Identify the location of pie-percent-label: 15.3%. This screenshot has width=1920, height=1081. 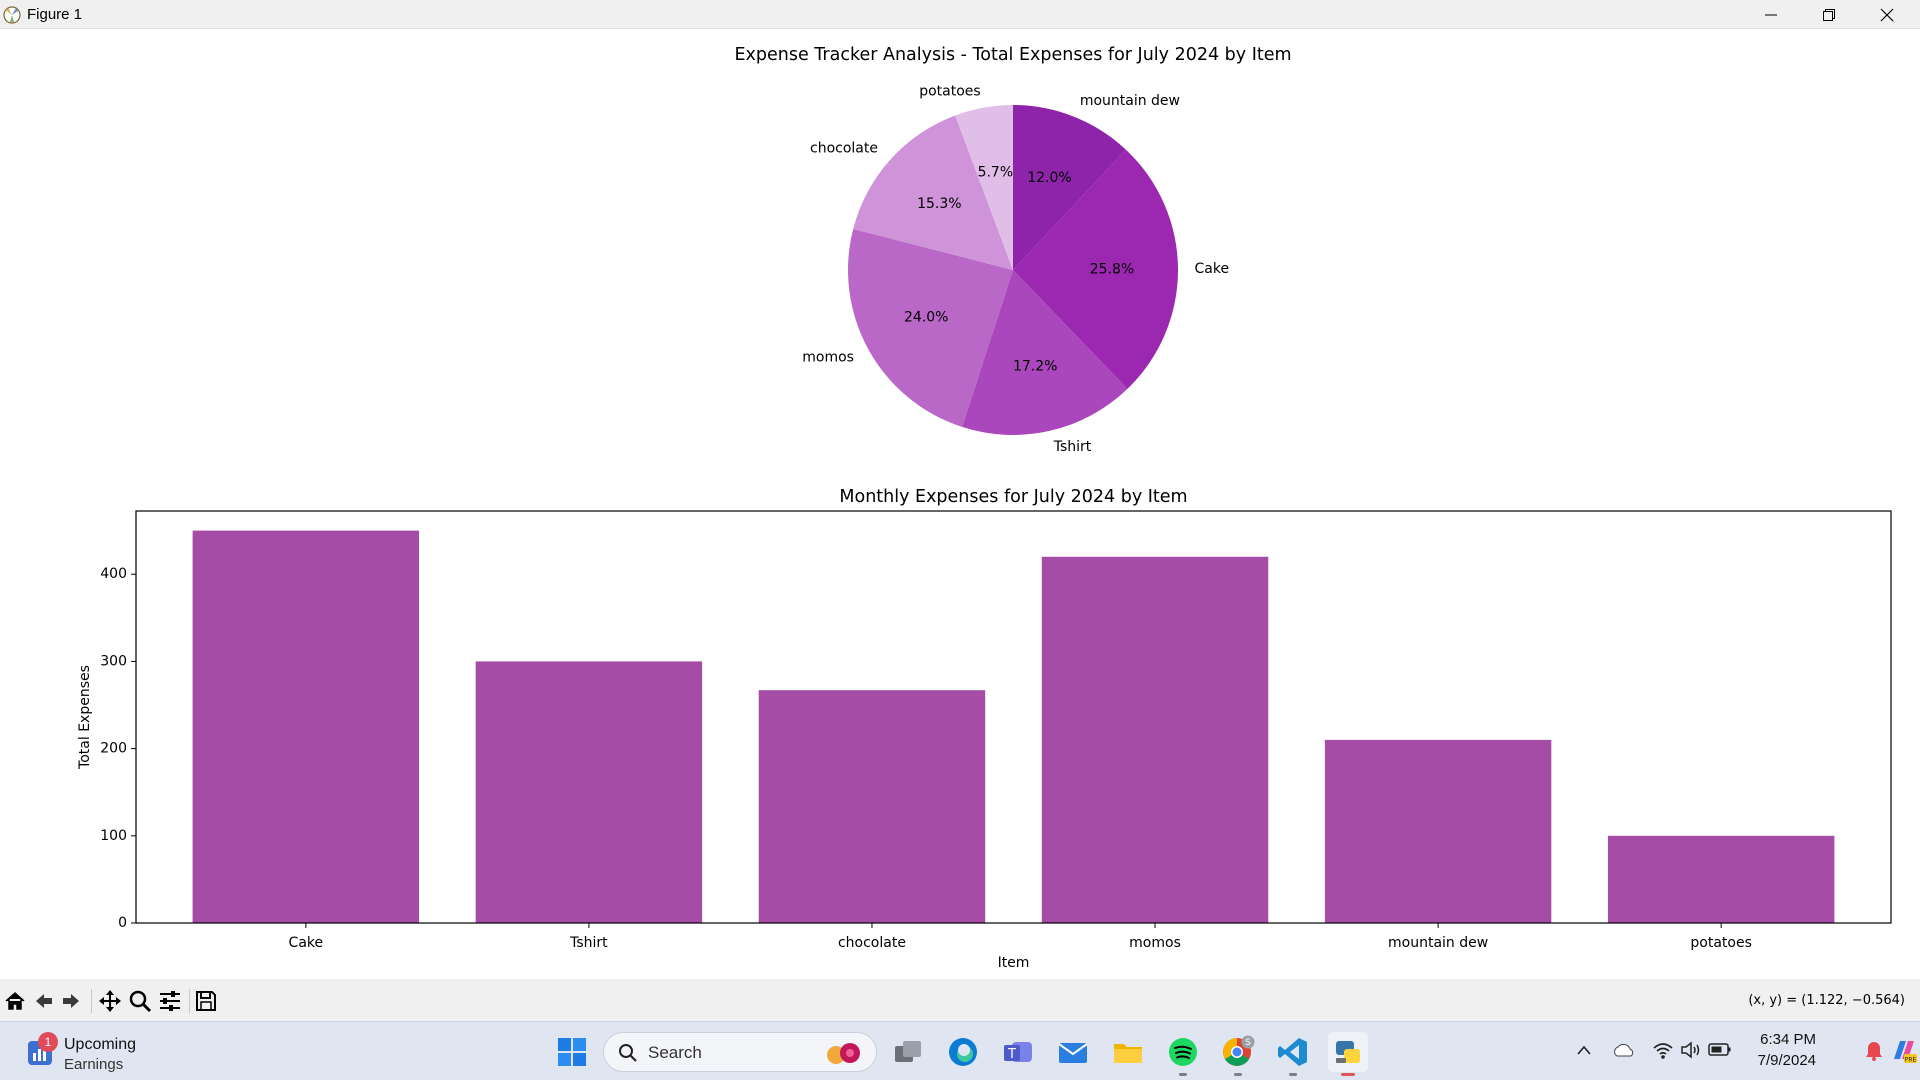
(939, 204).